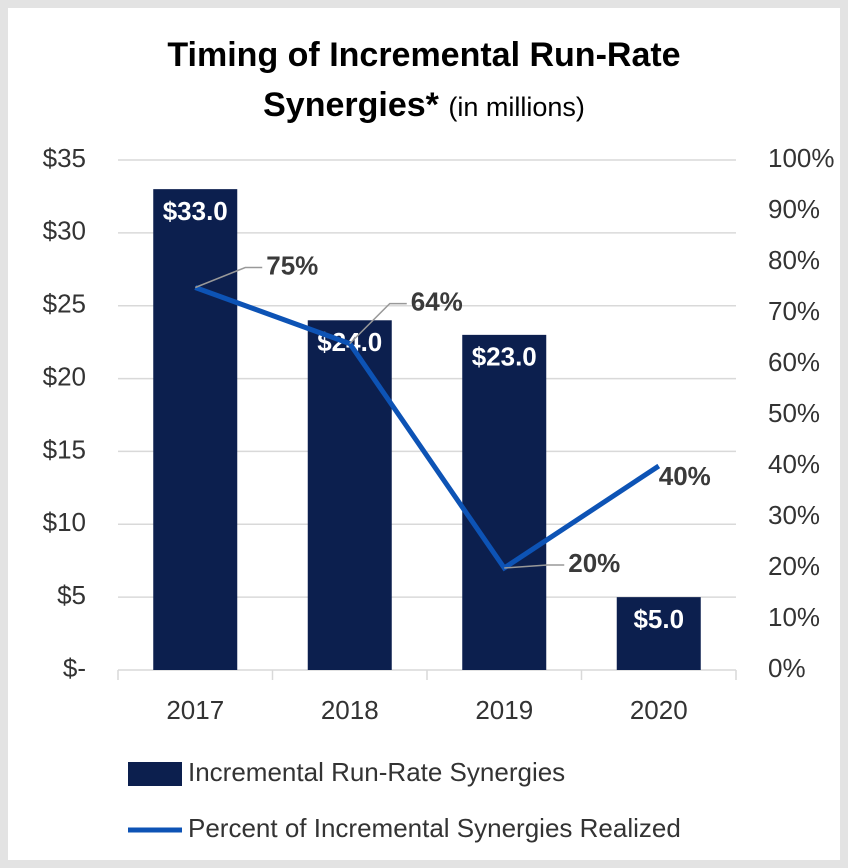  What do you see at coordinates (195, 710) in the screenshot?
I see `x-tick-label: 2017` at bounding box center [195, 710].